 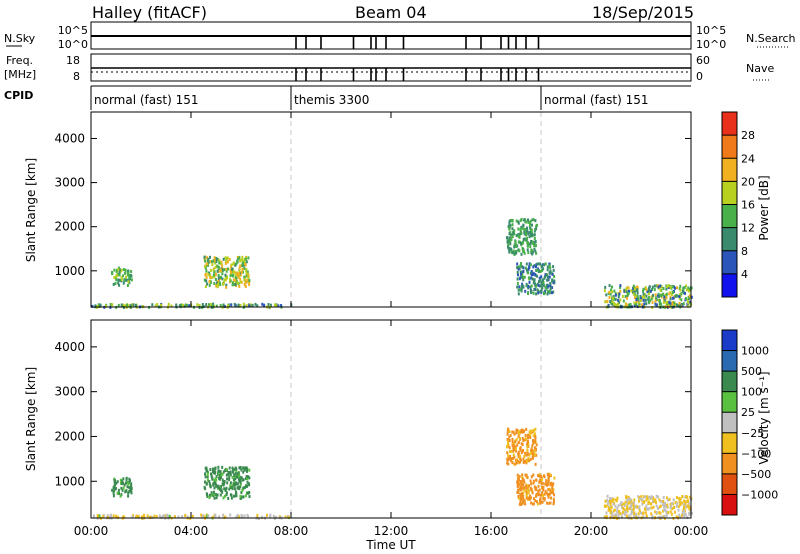 I want to click on colorbar-tick-label: 4, so click(x=744, y=274).